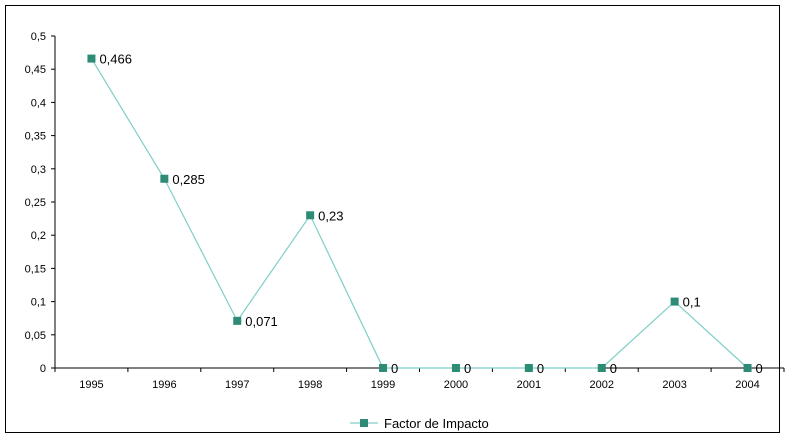 The image size is (786, 439). Describe the element at coordinates (364, 423) in the screenshot. I see `legend-marker` at that location.